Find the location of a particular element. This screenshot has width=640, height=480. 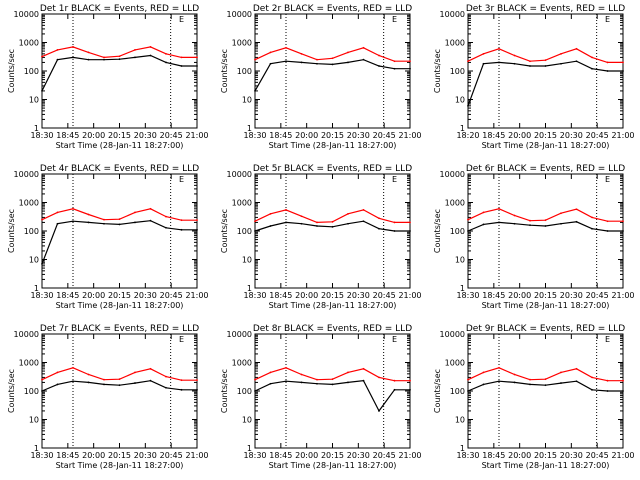

marker-label: E is located at coordinates (181, 19).